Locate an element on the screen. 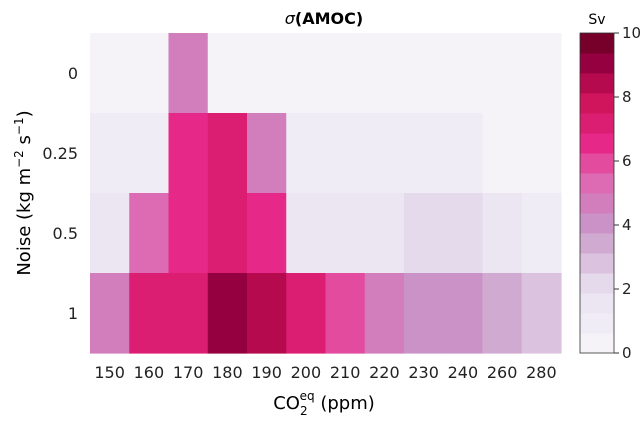 Image resolution: width=643 pixels, height=422 pixels. colorbar-tick-label: 10 is located at coordinates (631, 33).